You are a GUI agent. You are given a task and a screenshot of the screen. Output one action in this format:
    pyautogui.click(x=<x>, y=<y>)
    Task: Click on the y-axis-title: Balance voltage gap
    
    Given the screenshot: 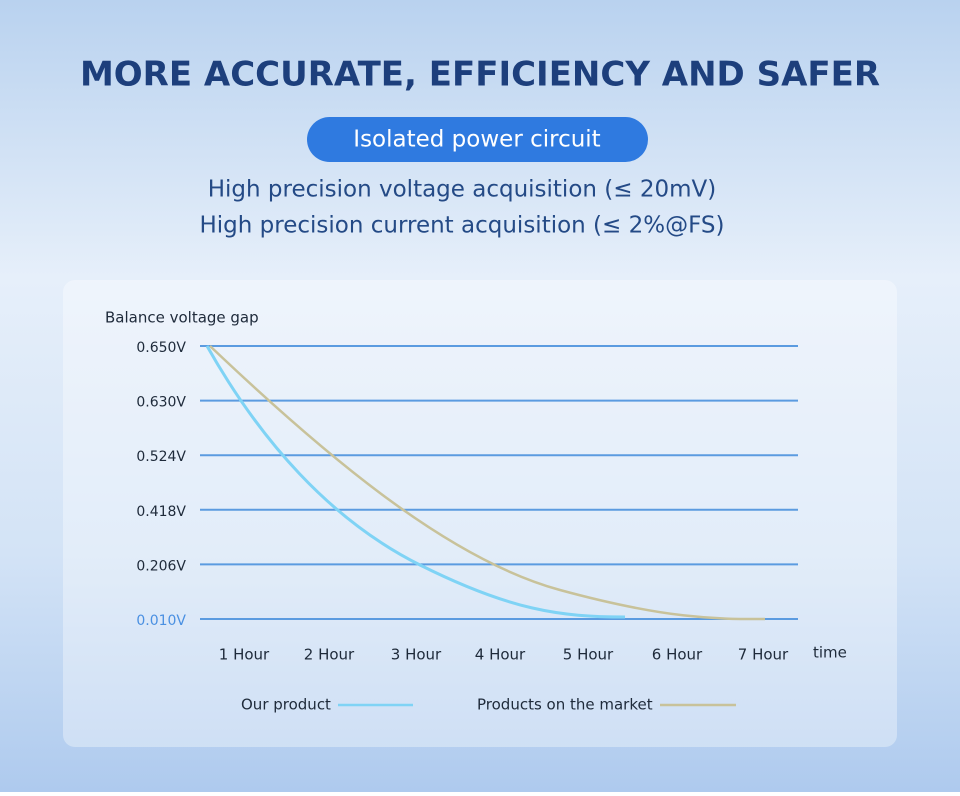 What is the action you would take?
    pyautogui.click(x=182, y=318)
    